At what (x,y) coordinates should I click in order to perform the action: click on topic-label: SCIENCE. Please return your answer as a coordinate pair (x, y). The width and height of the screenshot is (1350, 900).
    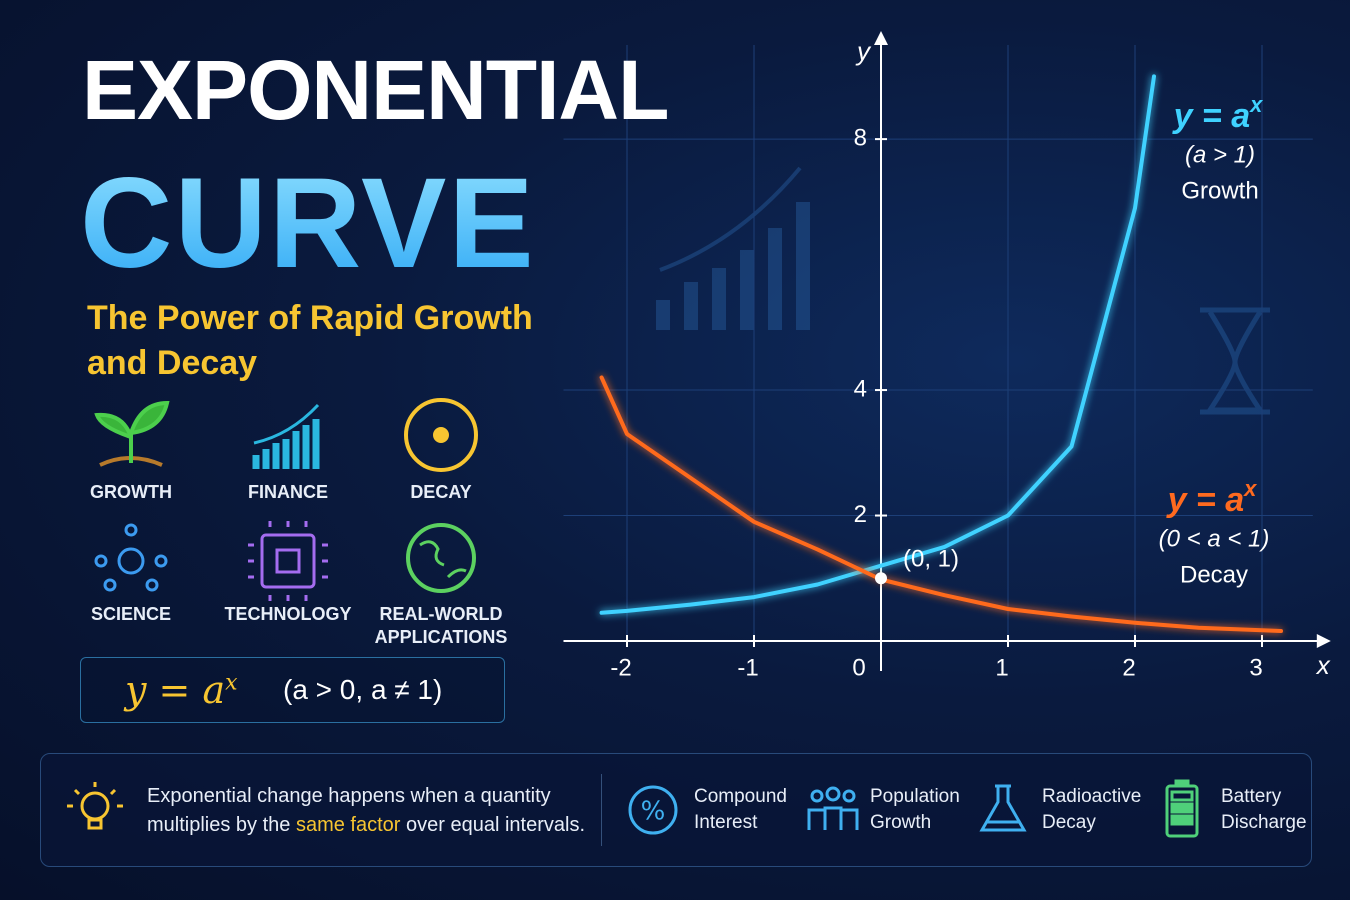
    Looking at the image, I should click on (130, 614).